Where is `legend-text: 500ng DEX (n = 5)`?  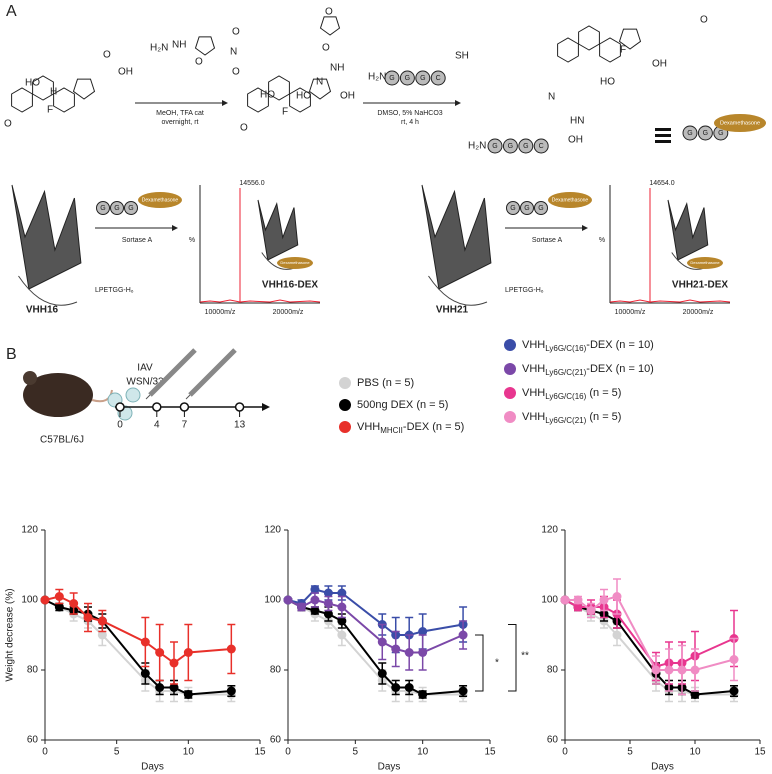 legend-text: 500ng DEX (n = 5) is located at coordinates (402, 405).